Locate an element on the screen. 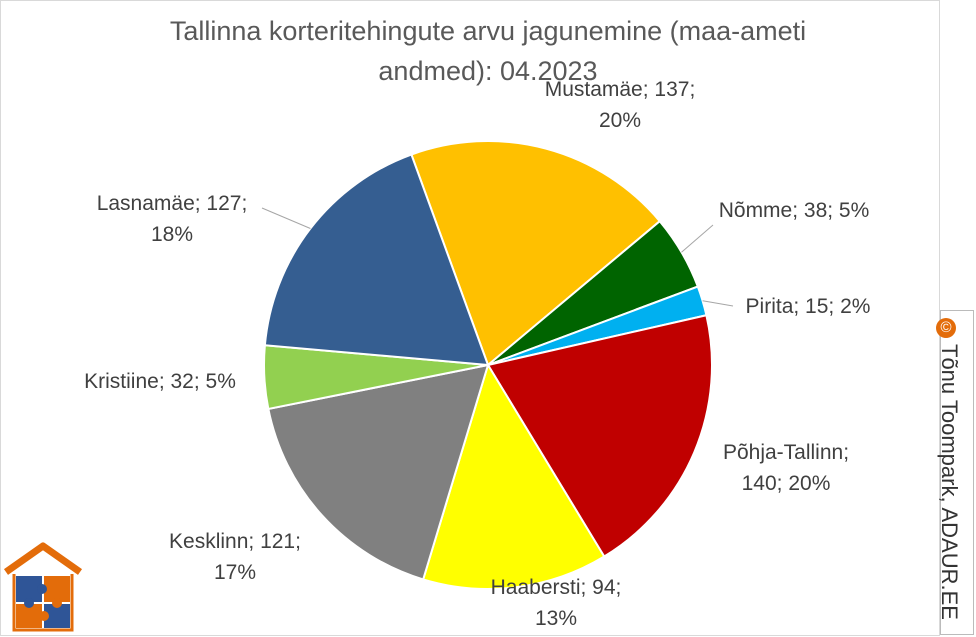 The height and width of the screenshot is (637, 976). slice-label-haabersti: Haabersti; 94; 13% is located at coordinates (556, 603).